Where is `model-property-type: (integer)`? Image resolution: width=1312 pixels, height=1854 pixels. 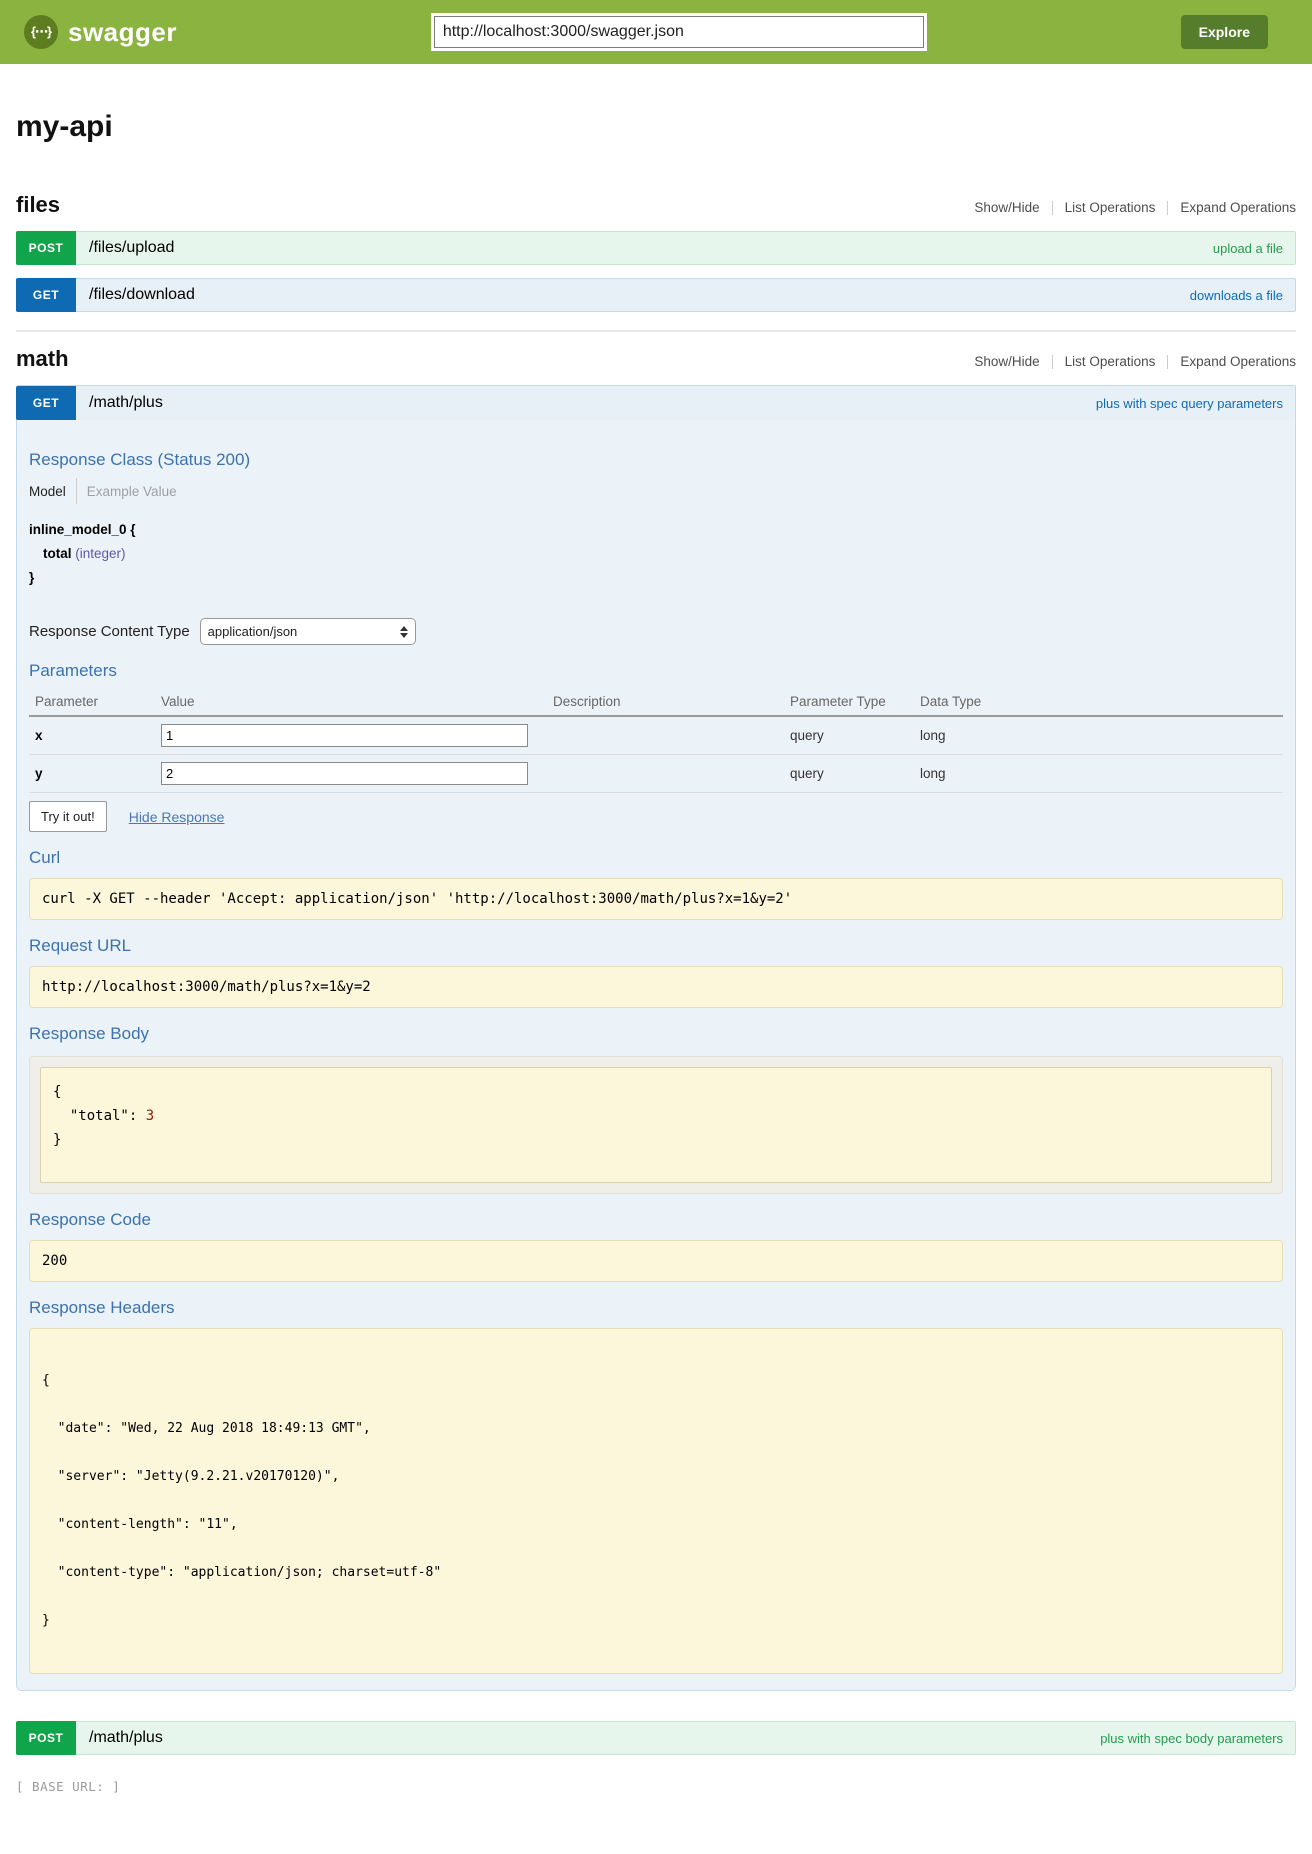 model-property-type: (integer) is located at coordinates (100, 553).